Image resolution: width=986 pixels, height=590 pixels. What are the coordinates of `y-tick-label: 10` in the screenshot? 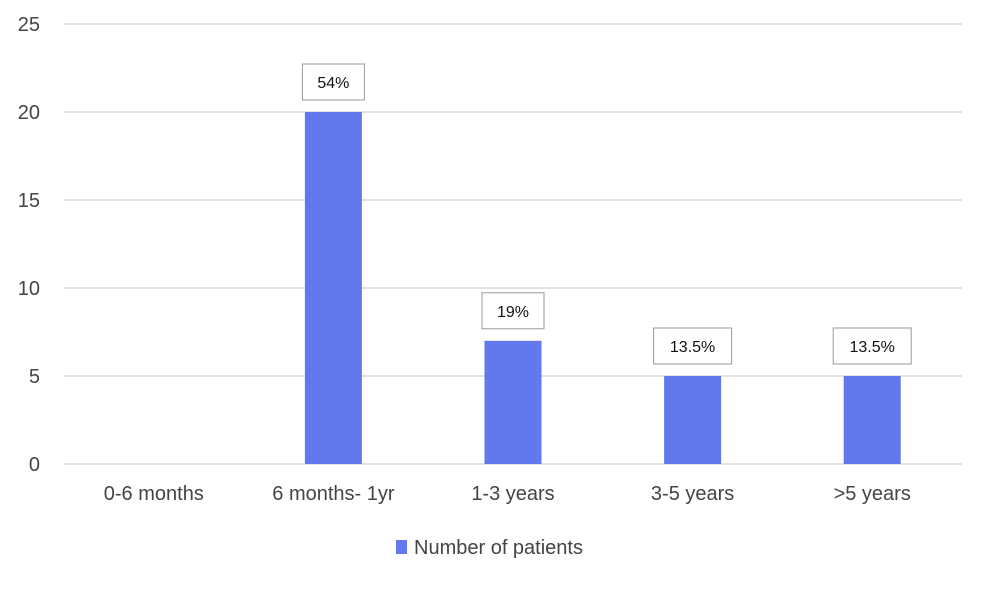 It's located at (29, 289).